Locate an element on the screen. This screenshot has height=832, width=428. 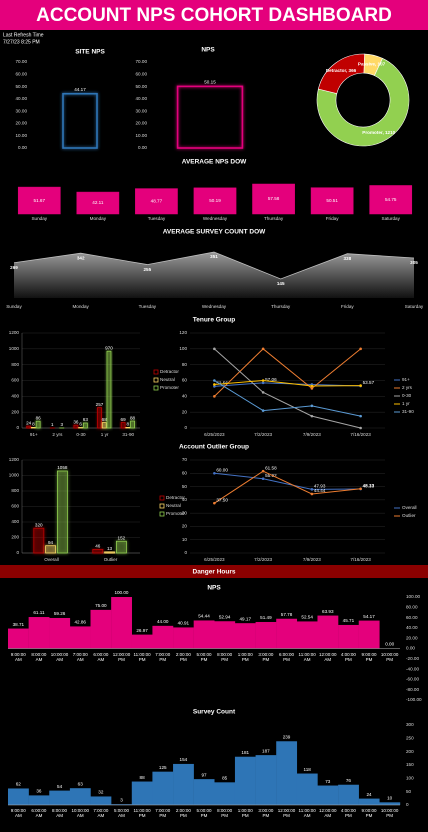
value-label: 44.00 is located at coordinates (163, 621).